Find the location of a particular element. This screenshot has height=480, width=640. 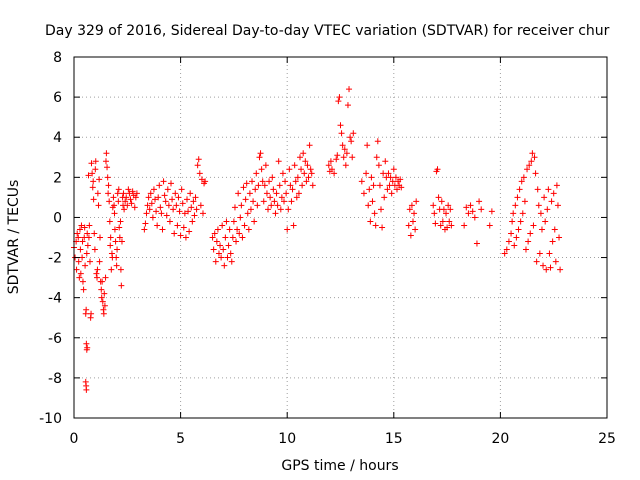

y-tick-label: -2 is located at coordinates (55, 259).